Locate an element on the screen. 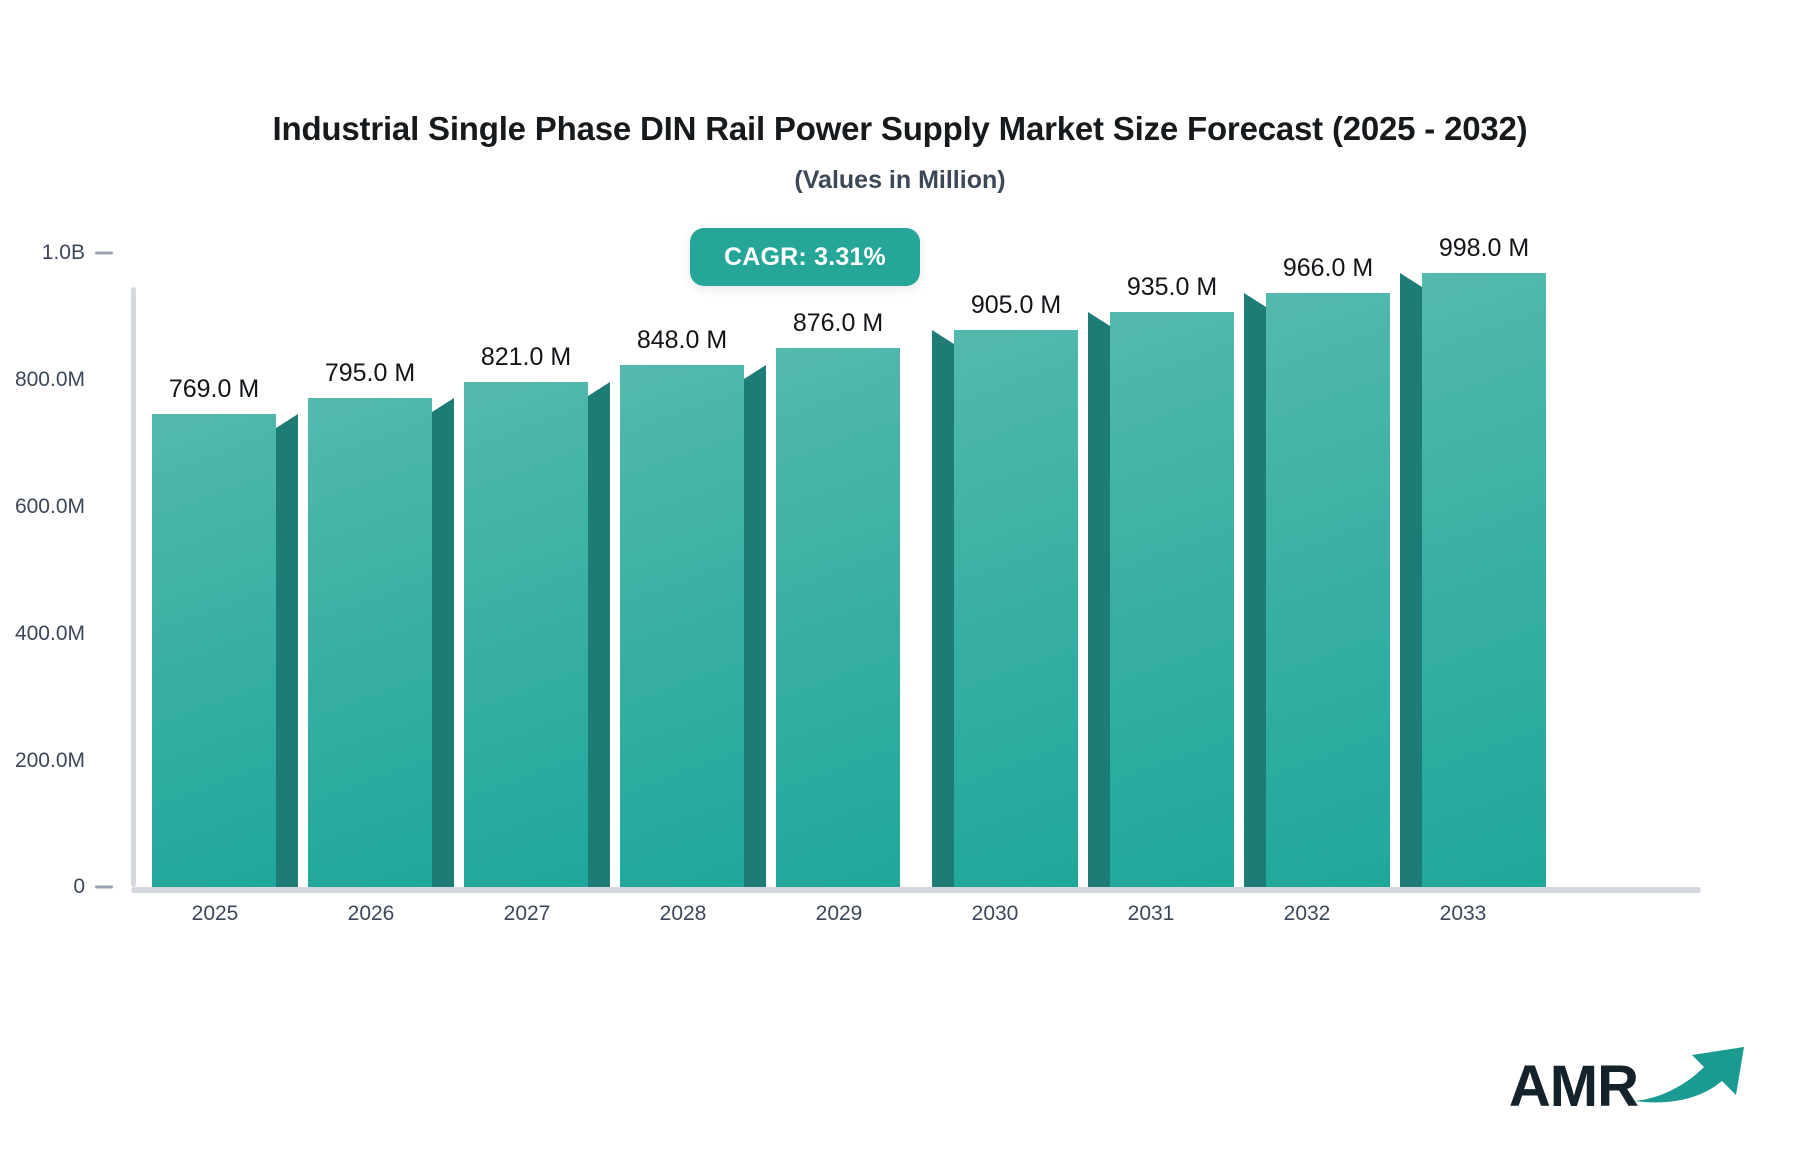  cagr-label: CAGR: 3.31% is located at coordinates (805, 256).